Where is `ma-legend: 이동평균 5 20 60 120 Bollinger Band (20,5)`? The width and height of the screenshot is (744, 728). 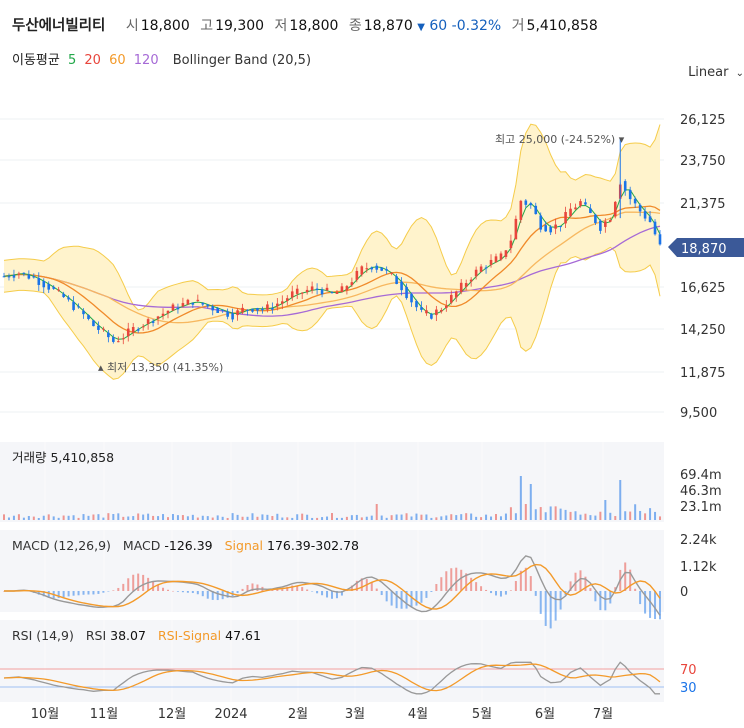
ma-legend: 이동평균 5 20 60 120 Bollinger Band (20,5) is located at coordinates (163, 58).